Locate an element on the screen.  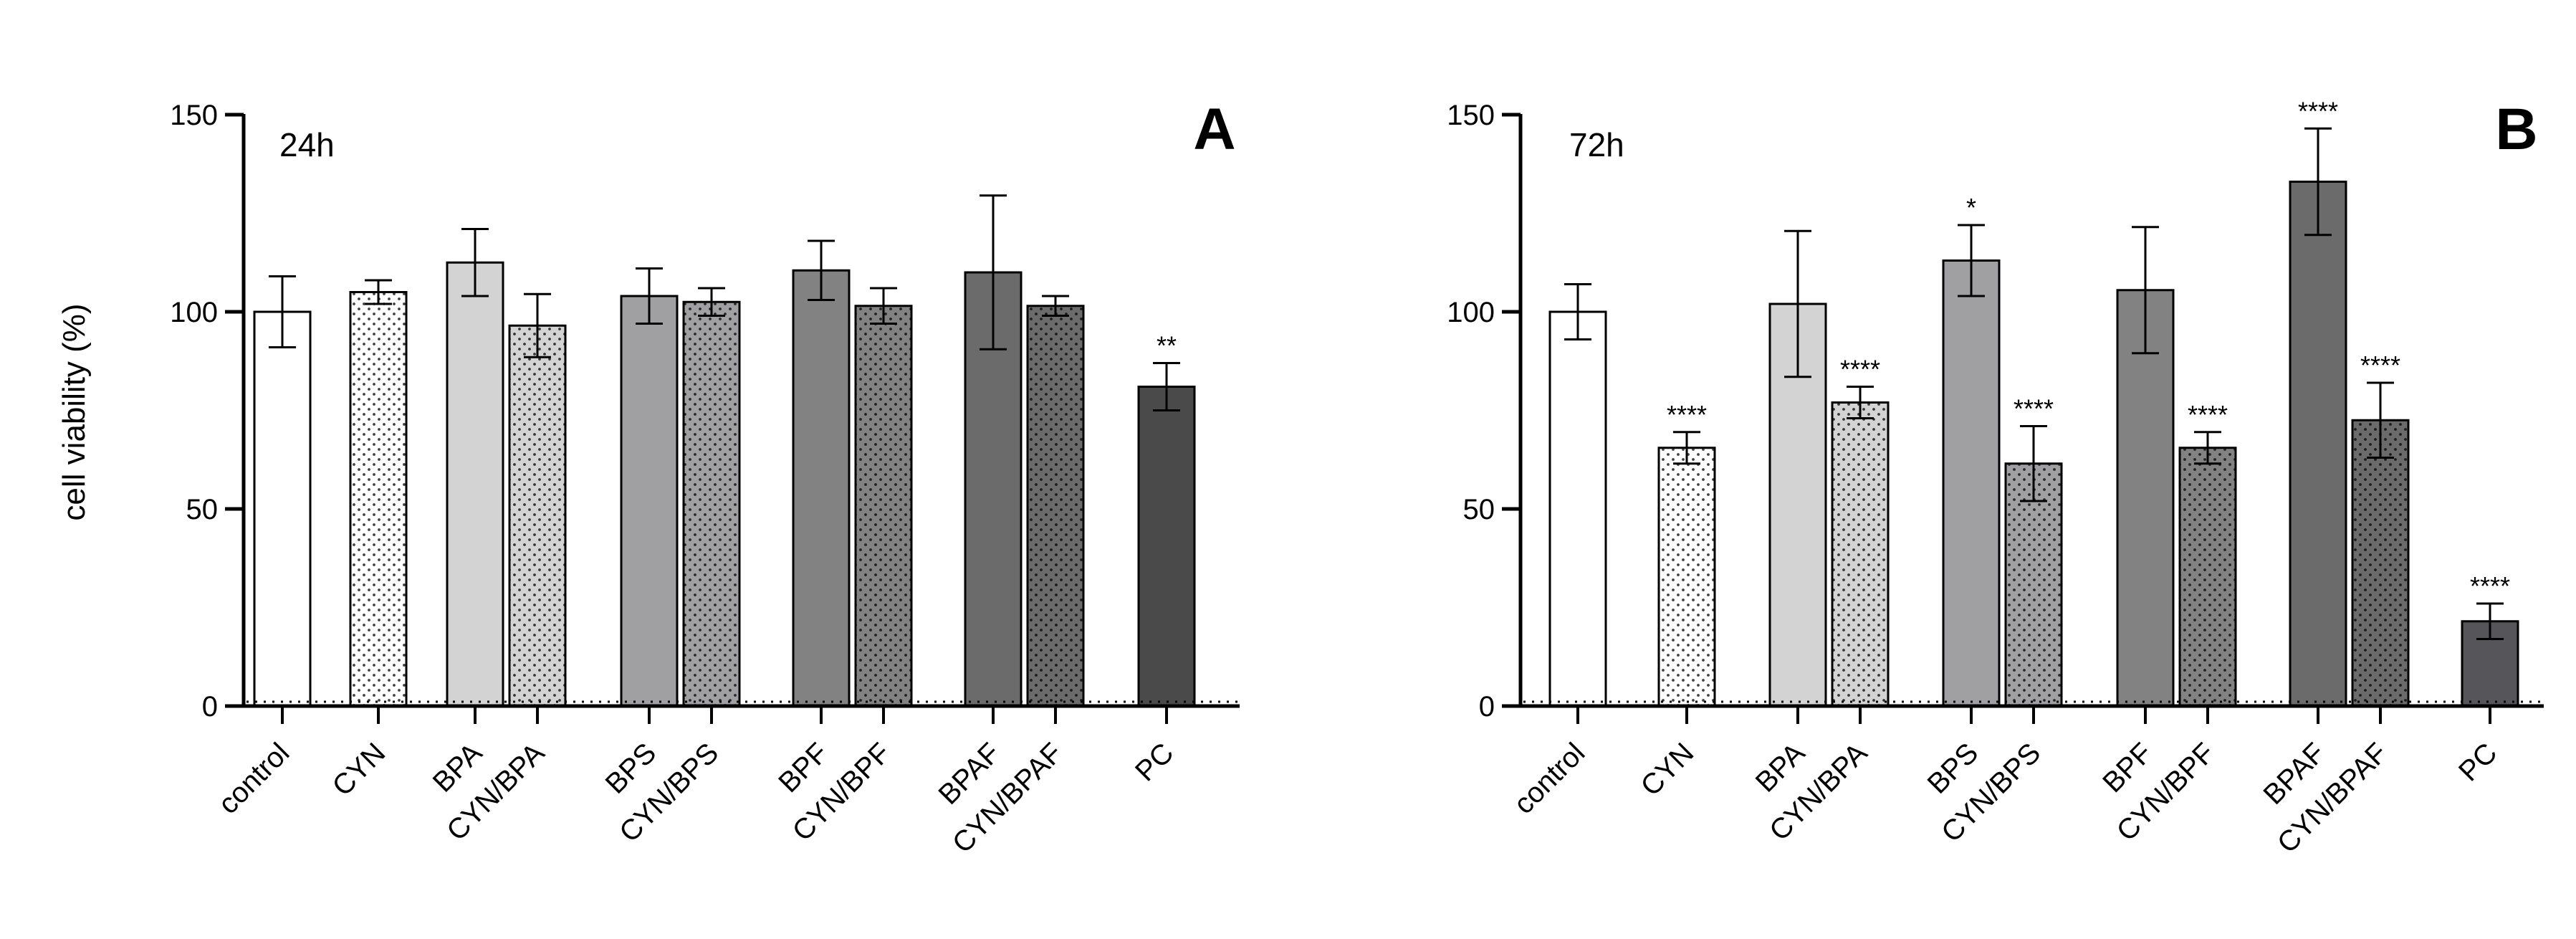
panel-label: A is located at coordinates (1214, 129).